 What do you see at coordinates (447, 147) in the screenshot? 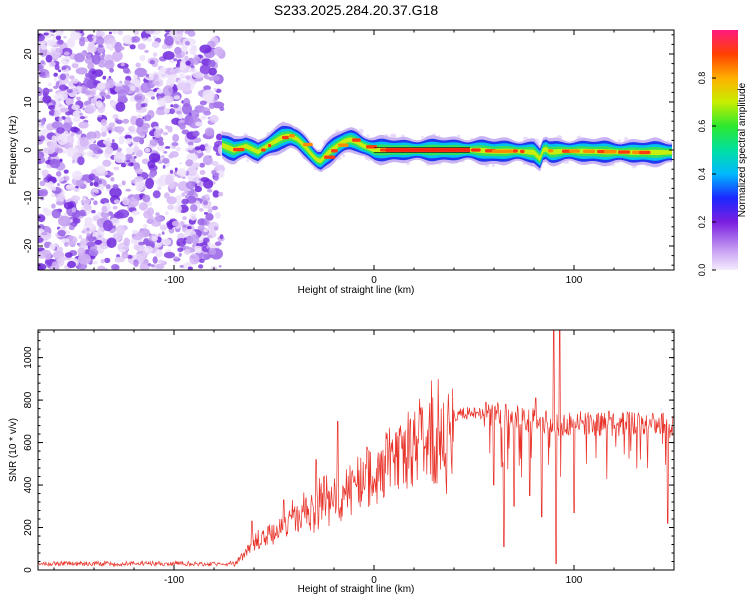
I see `signal-ridge` at bounding box center [447, 147].